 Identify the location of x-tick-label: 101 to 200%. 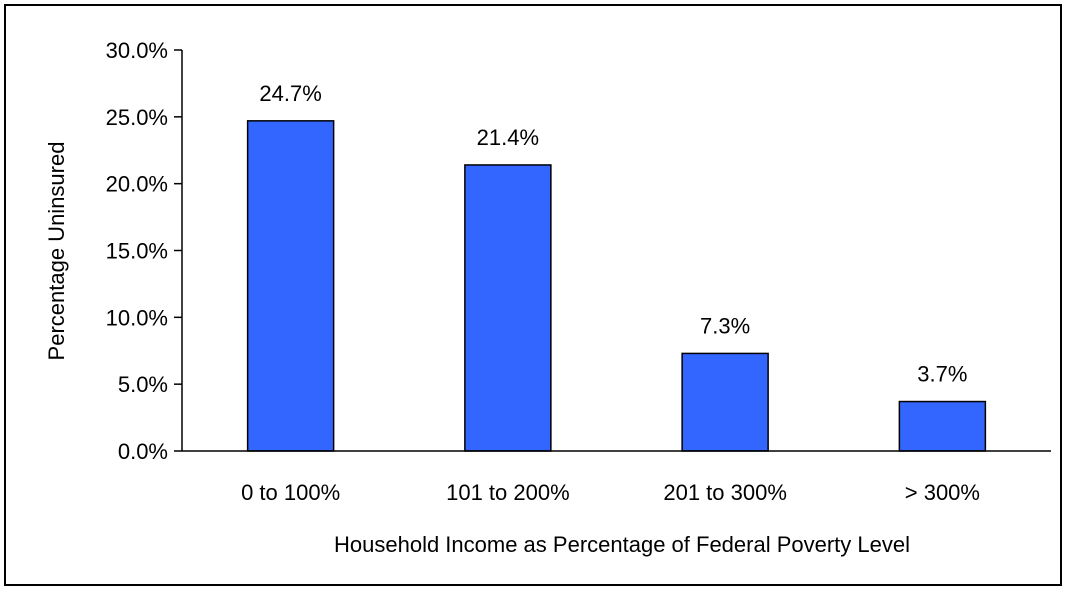
(508, 492).